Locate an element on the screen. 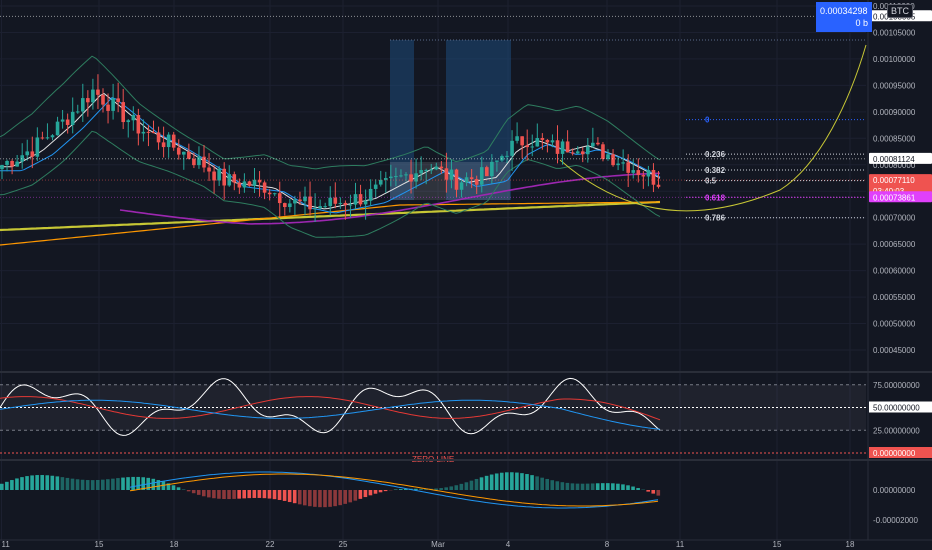 The height and width of the screenshot is (550, 932). price-axis-label: 0.00095000 is located at coordinates (894, 85).